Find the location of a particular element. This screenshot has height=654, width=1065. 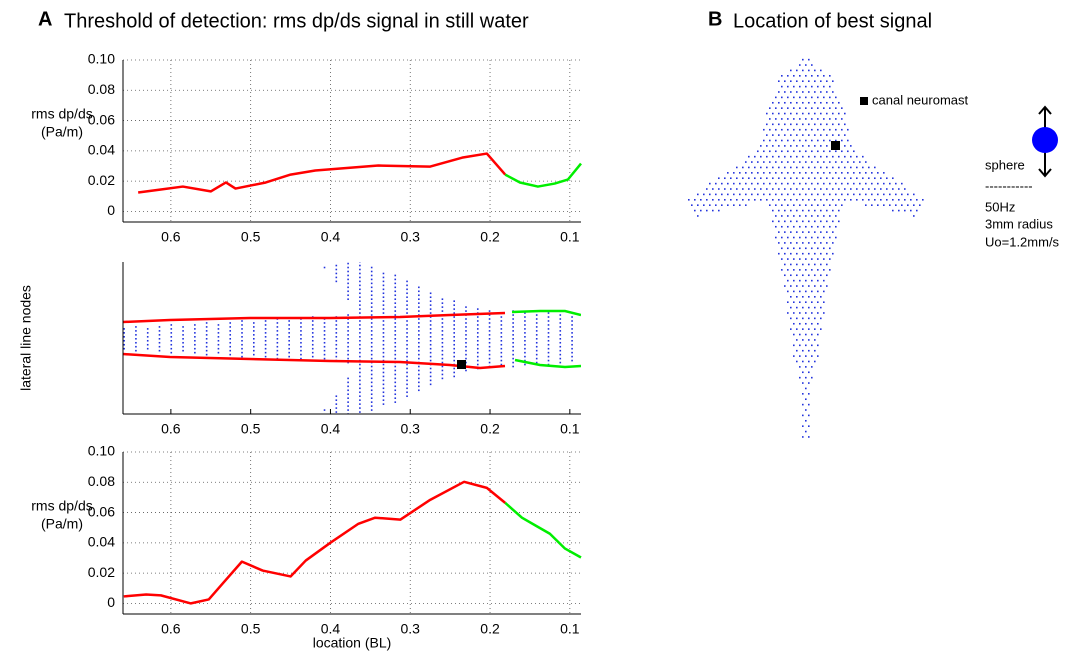

y-tick-label: 0.02 is located at coordinates (101, 180).